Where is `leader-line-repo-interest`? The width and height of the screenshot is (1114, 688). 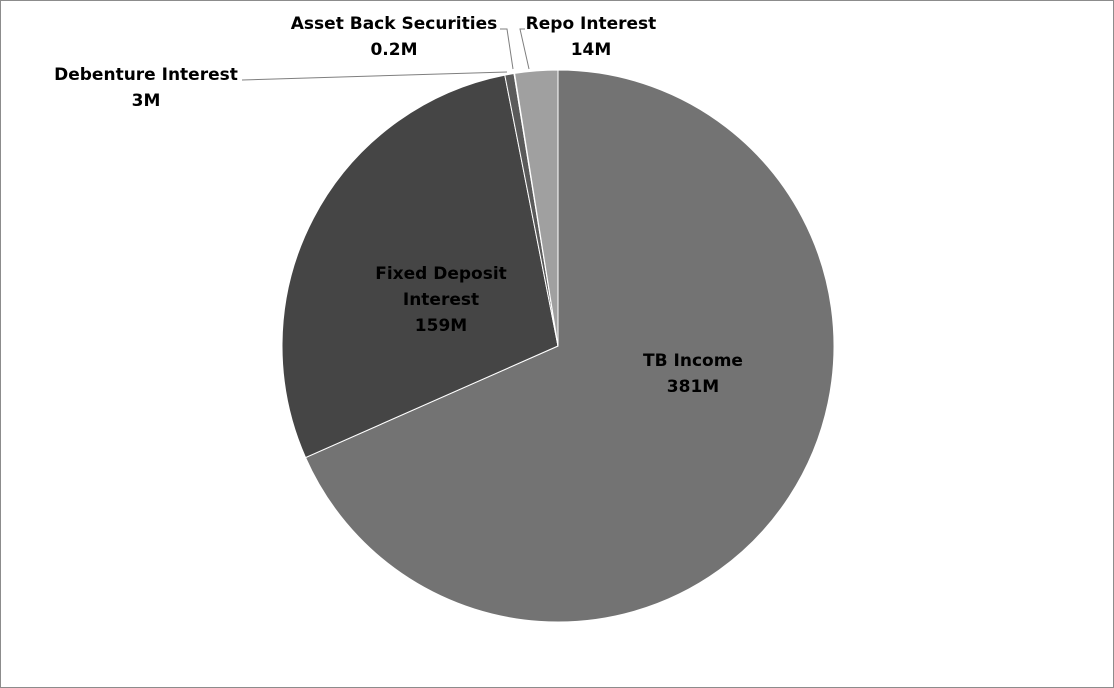 leader-line-repo-interest is located at coordinates (524, 49).